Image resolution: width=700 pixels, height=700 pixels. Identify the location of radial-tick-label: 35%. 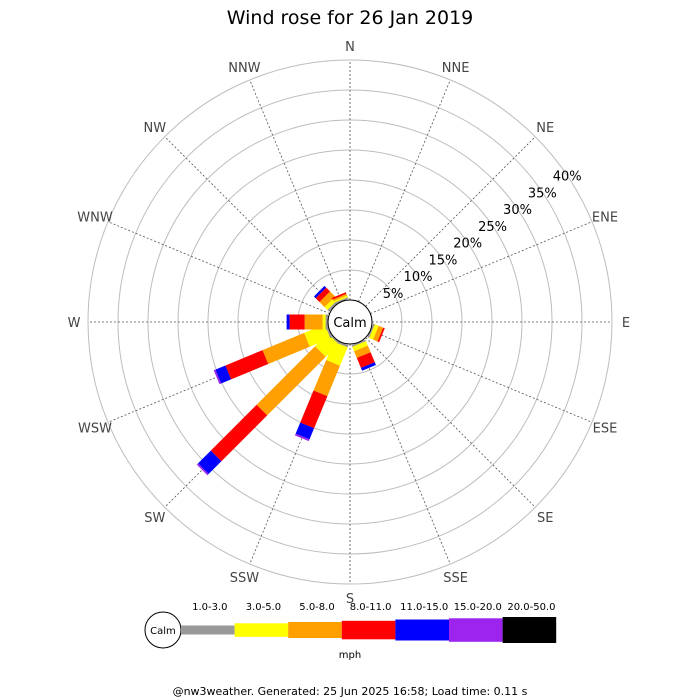
(542, 193).